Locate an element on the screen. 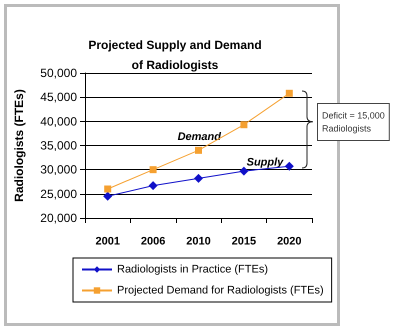 This screenshot has width=400, height=334. y-tick-label: 35,000 is located at coordinates (59, 145).